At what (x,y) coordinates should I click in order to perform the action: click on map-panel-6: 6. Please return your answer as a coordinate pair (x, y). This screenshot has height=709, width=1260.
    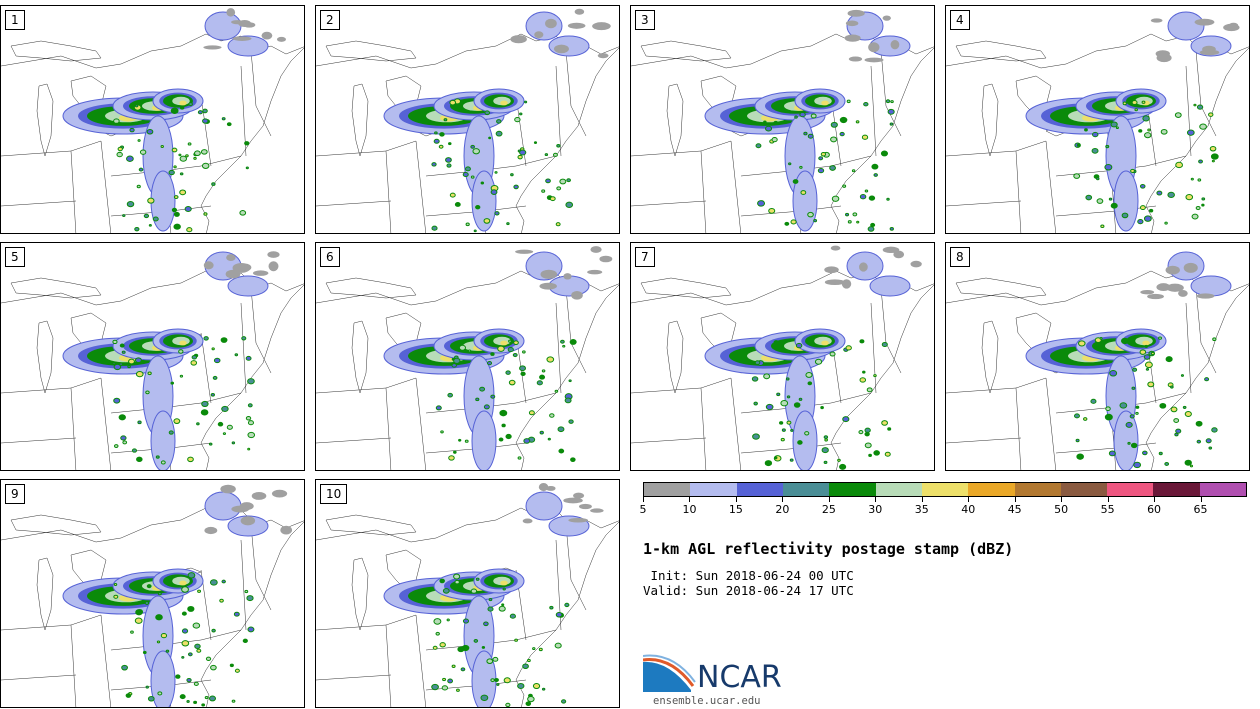
    Looking at the image, I should click on (467, 356).